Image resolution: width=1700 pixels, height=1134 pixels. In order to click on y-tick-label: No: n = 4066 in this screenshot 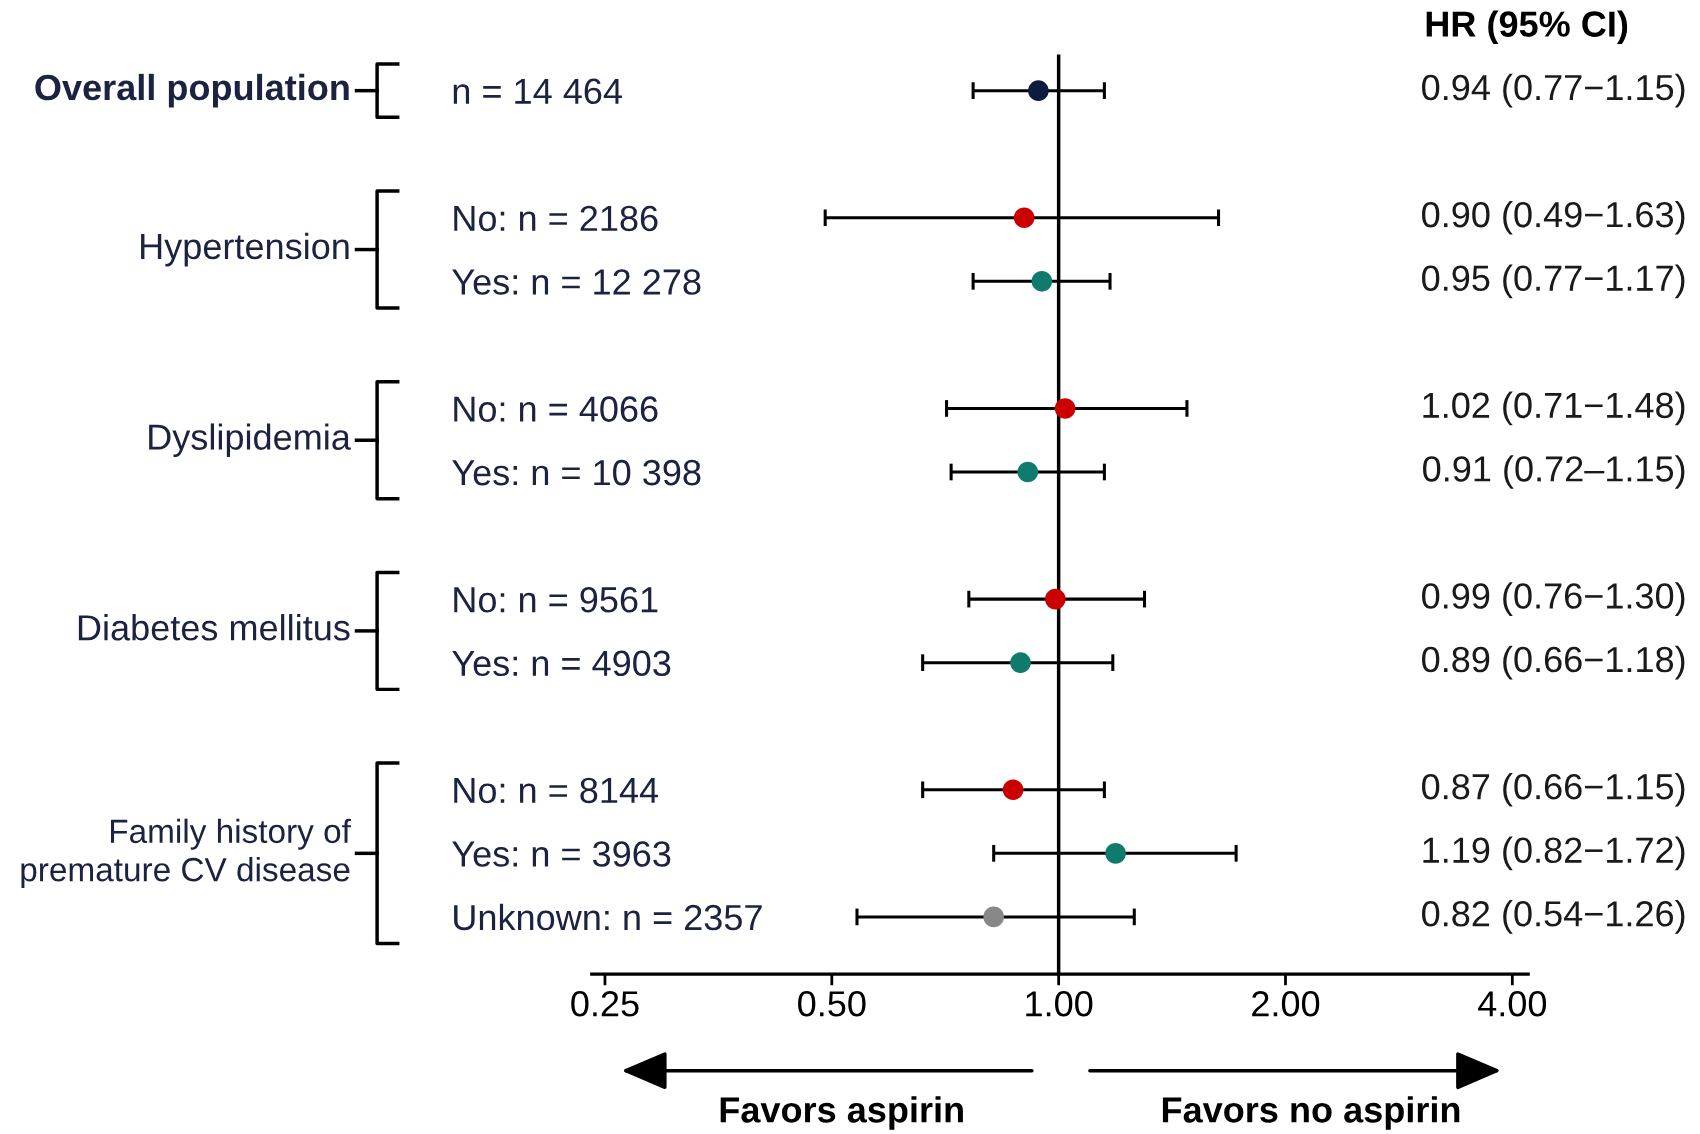, I will do `click(556, 409)`.